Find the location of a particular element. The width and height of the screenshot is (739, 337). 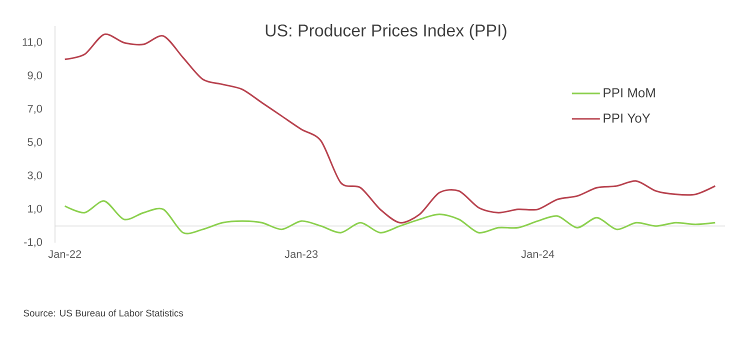

x-tick-label: Jan-23 is located at coordinates (301, 254).